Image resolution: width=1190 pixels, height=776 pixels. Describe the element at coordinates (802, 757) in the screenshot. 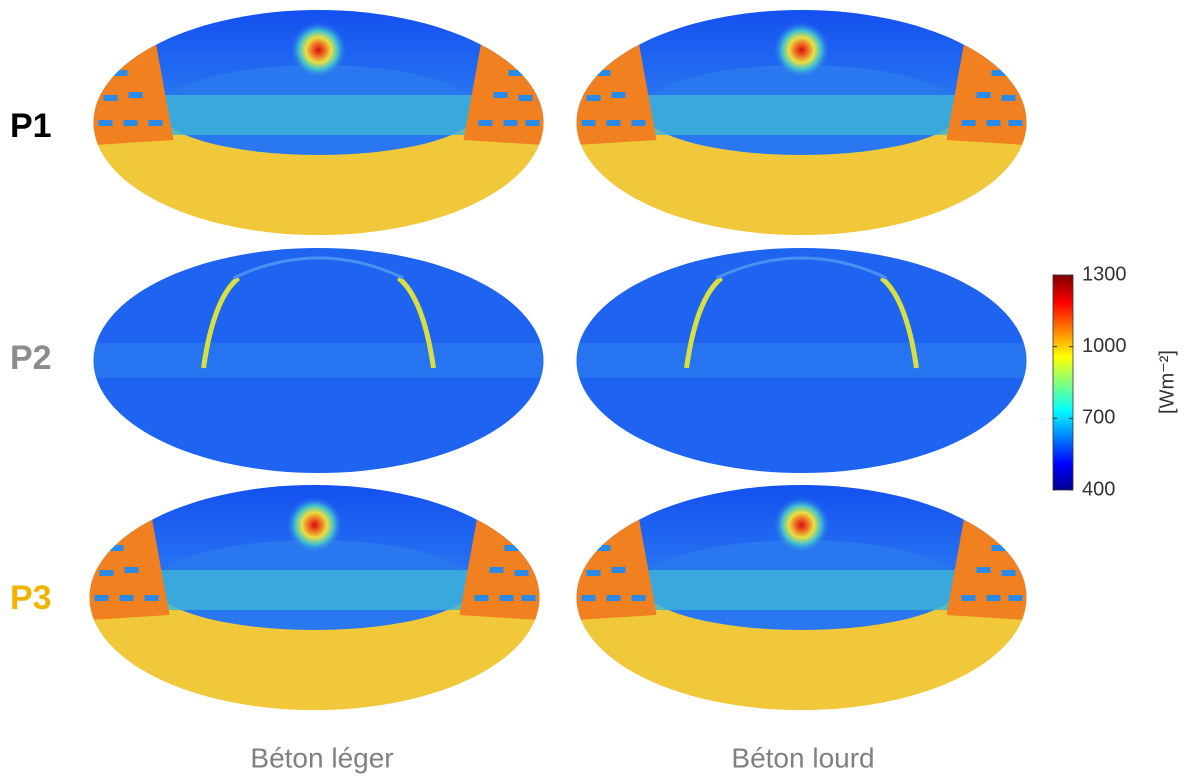

I see `column-label: Béton lourd` at that location.